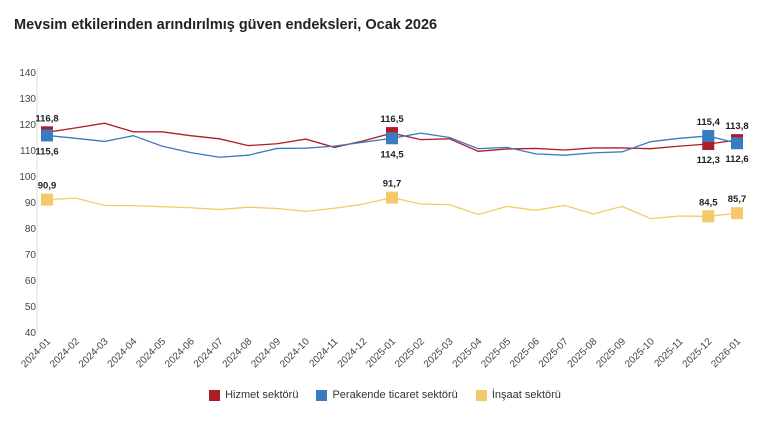 The height and width of the screenshot is (431, 770). Describe the element at coordinates (151, 353) in the screenshot. I see `x-tick-label: 2024-05` at that location.